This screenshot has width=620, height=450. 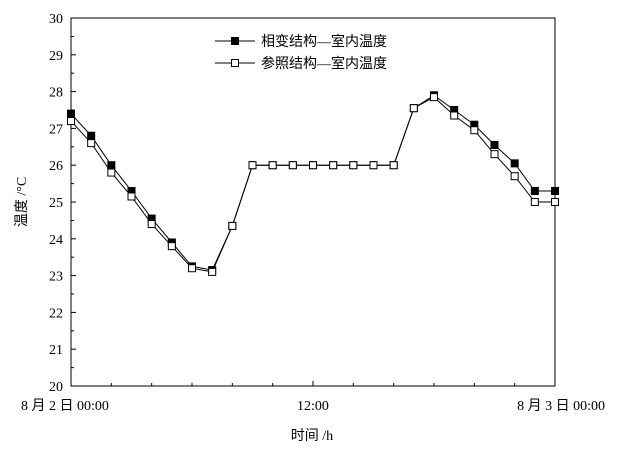 What do you see at coordinates (324, 41) in the screenshot?
I see `legend-label: 相变结构—室内温度` at bounding box center [324, 41].